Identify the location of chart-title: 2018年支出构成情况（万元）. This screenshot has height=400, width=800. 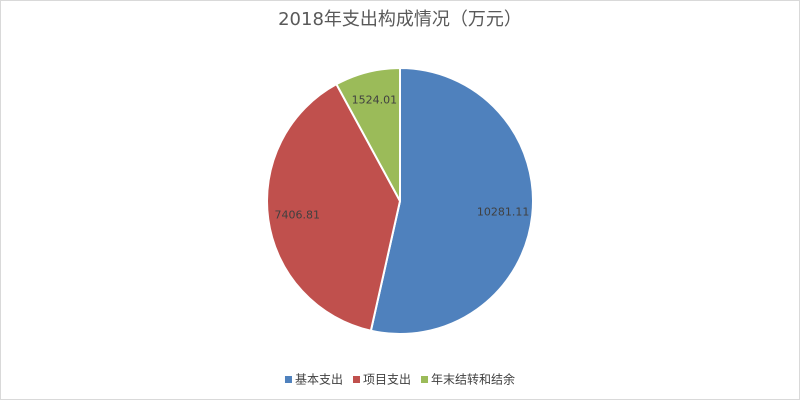
(400, 19).